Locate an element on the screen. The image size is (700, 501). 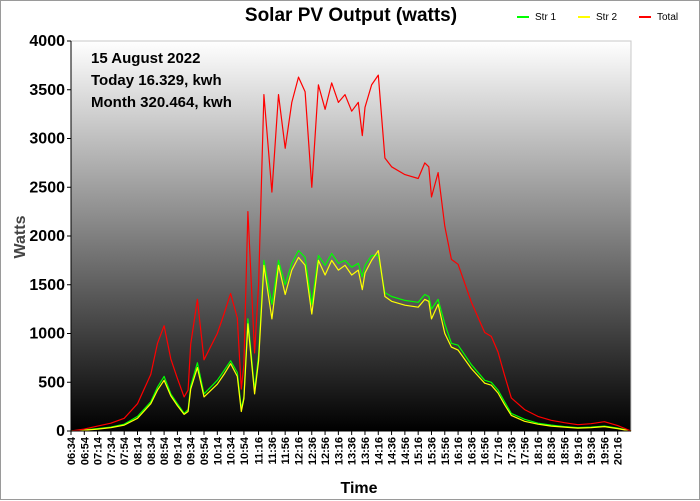
x-tick-label: 15:36 is located at coordinates (433, 451).